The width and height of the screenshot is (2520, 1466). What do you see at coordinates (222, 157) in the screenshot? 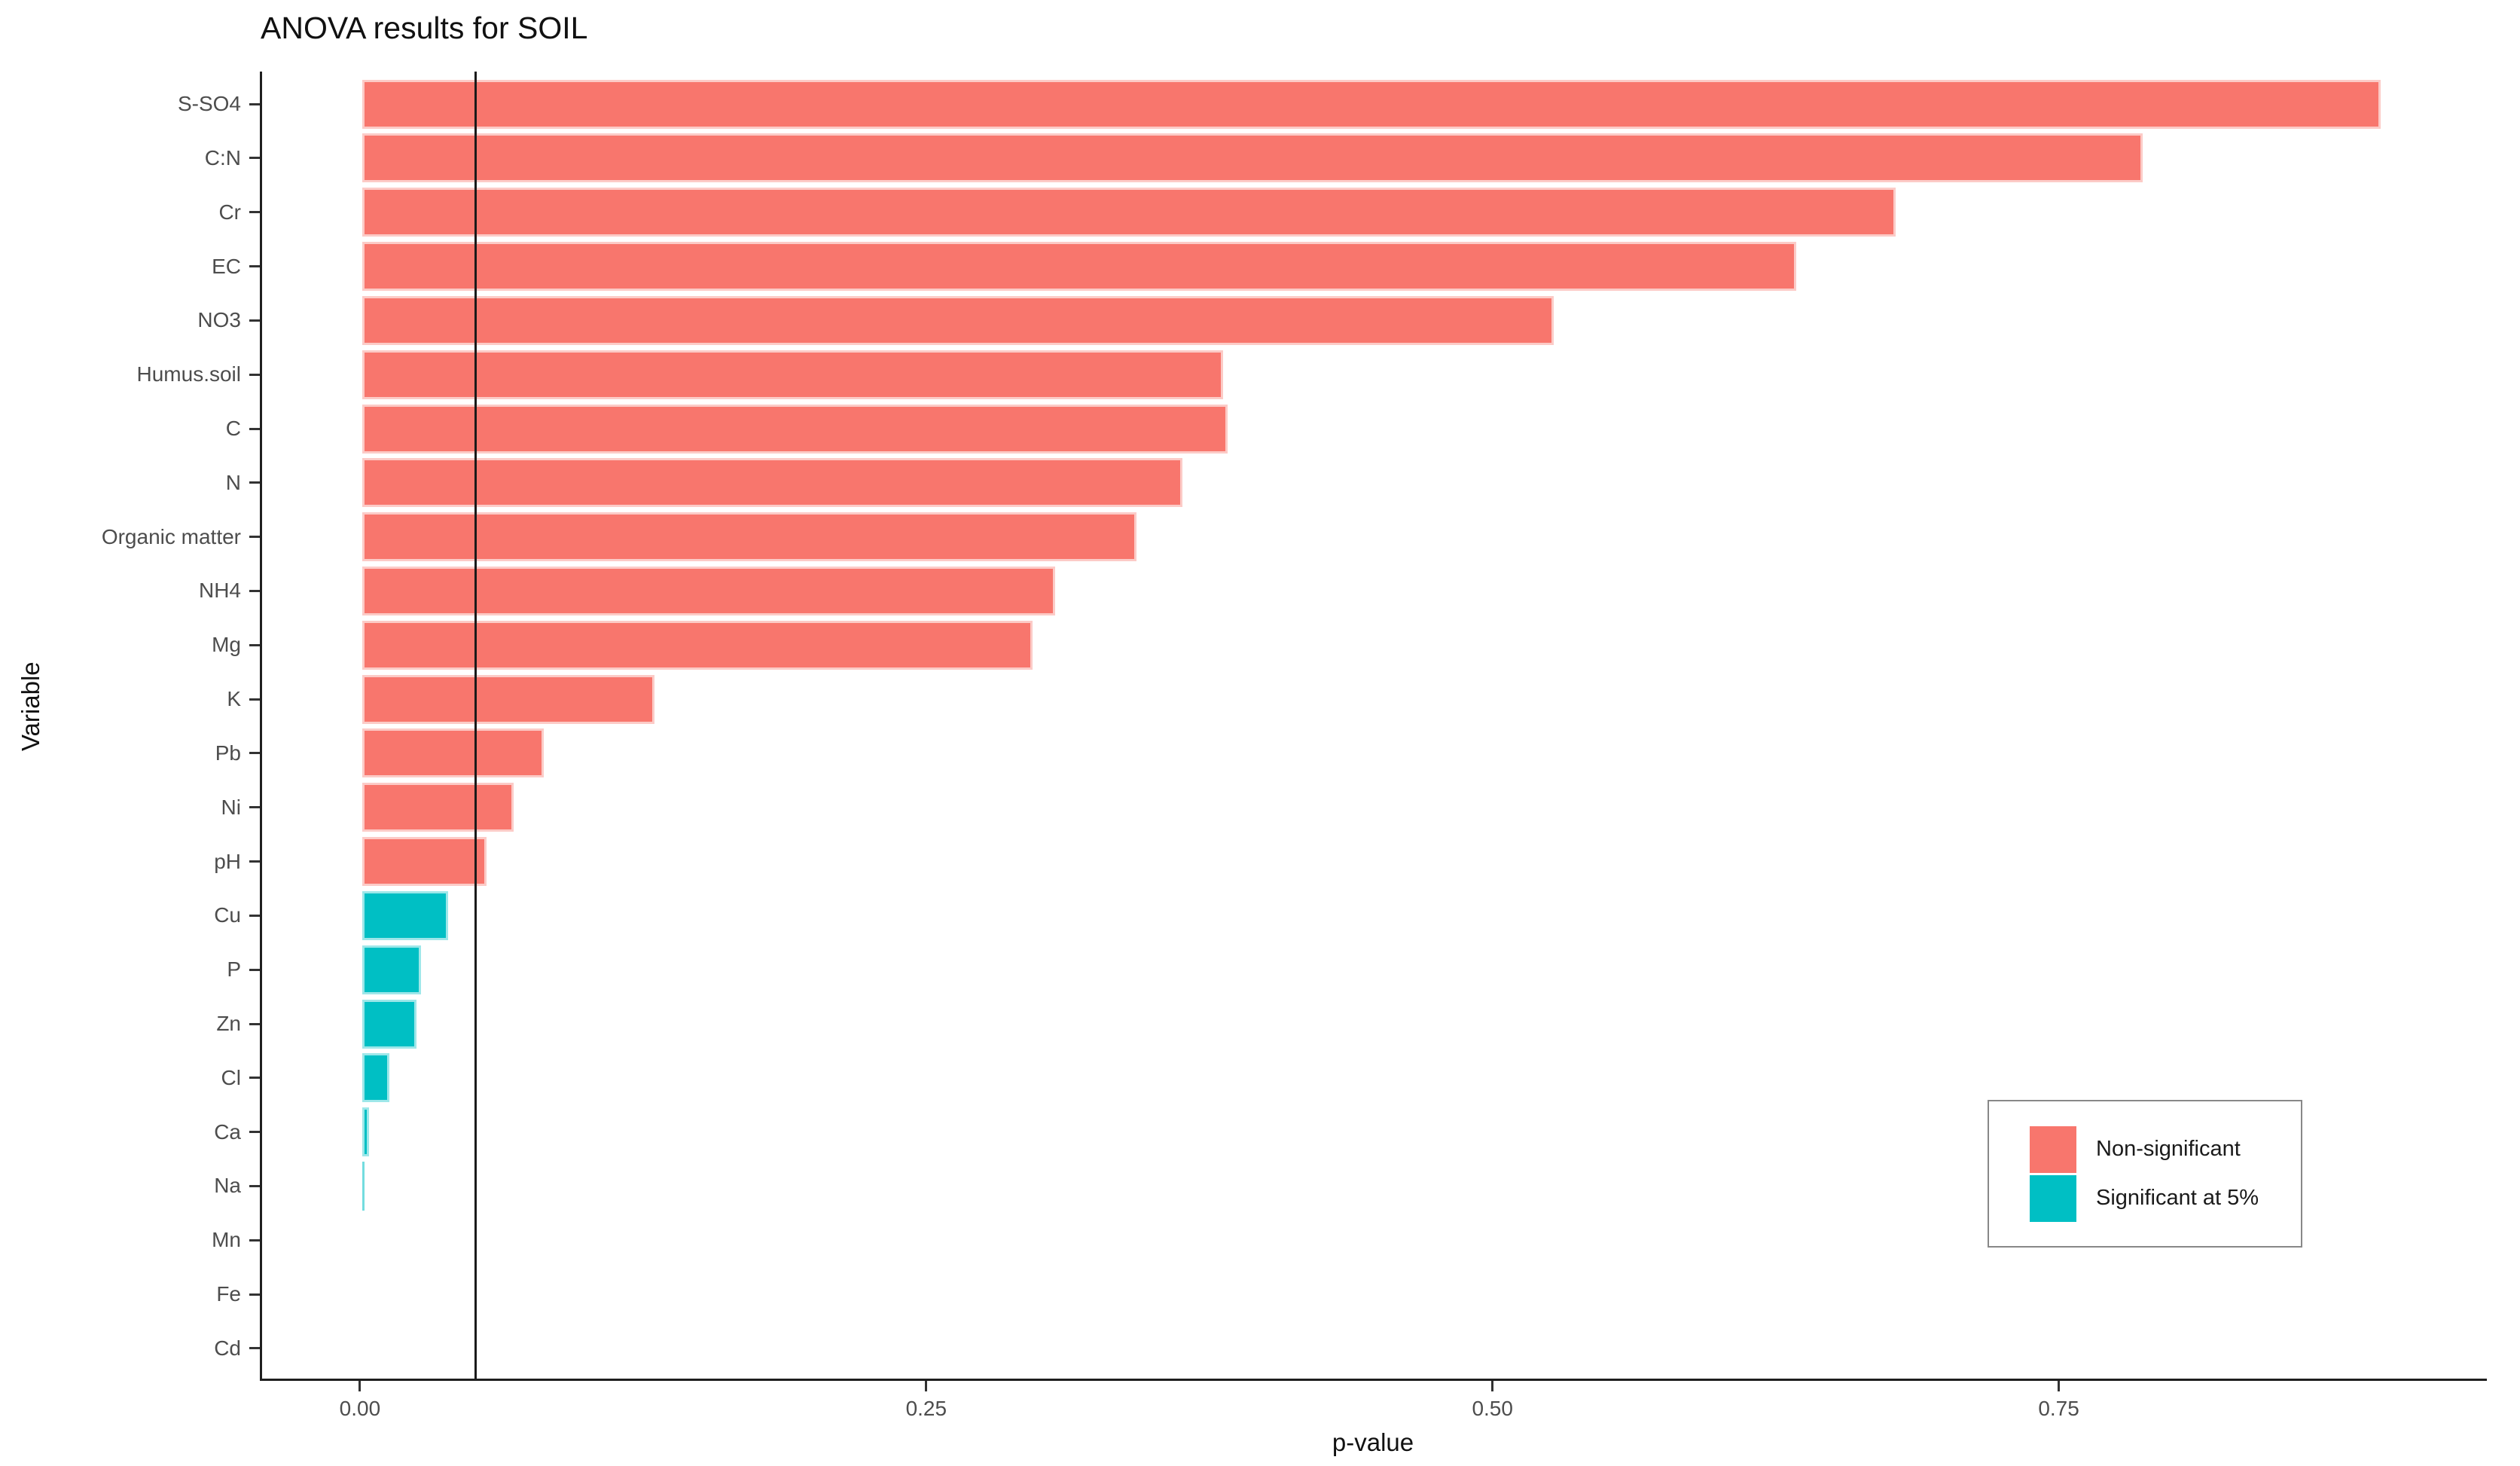
I see `y-tick-label: C:N` at bounding box center [222, 157].